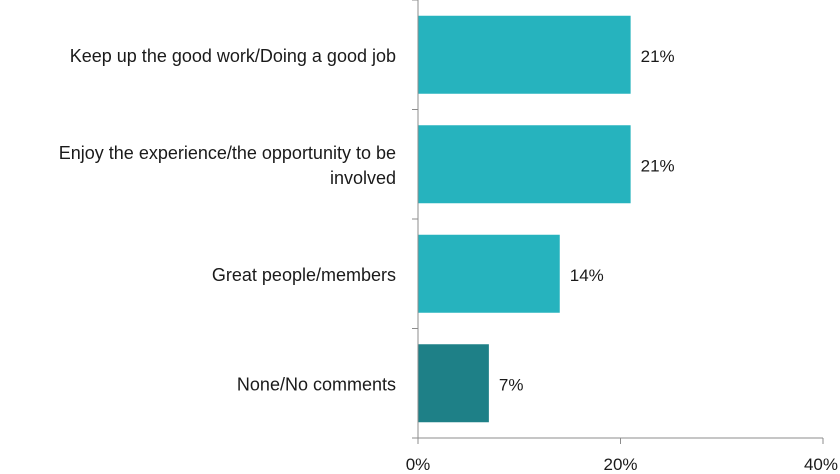 Image resolution: width=840 pixels, height=474 pixels. I want to click on category-label: None/No comments, so click(316, 384).